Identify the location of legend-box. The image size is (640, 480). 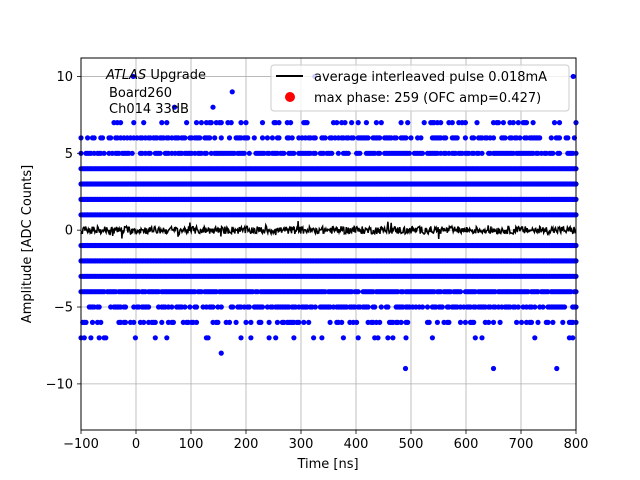
(420, 88).